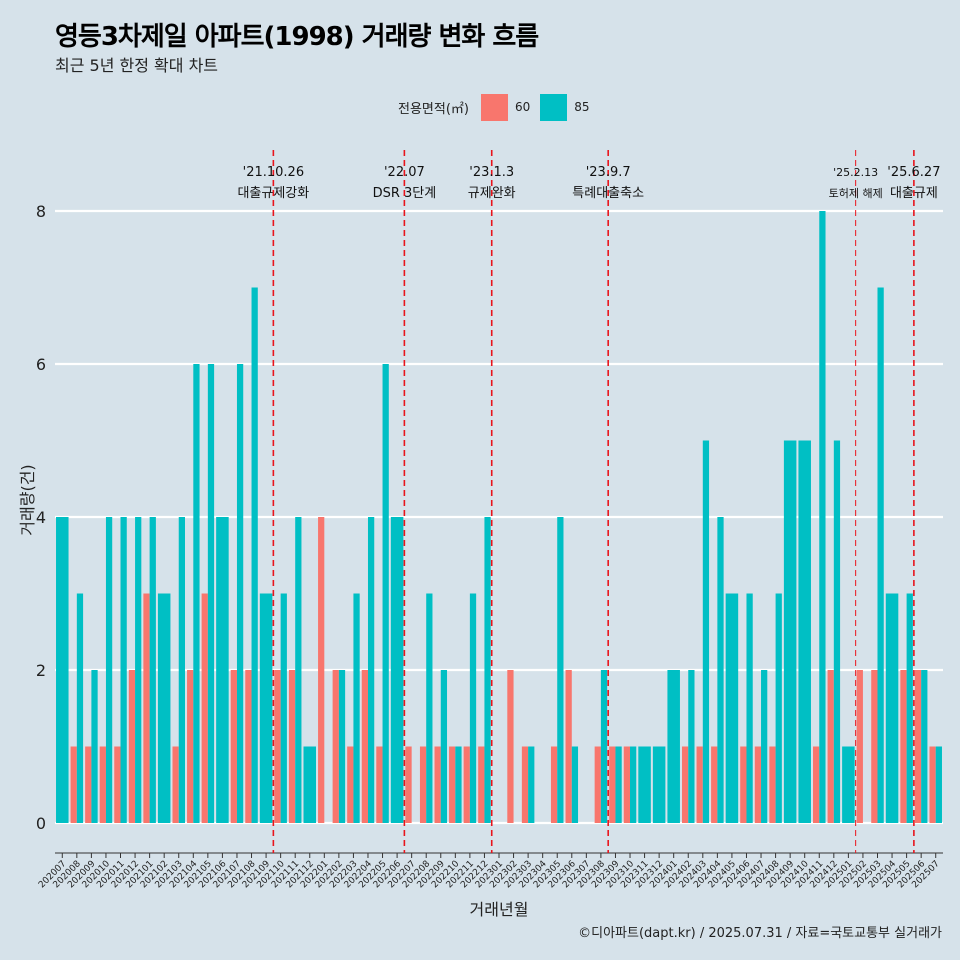  Describe the element at coordinates (41, 517) in the screenshot. I see `y-tick-label: 4` at that location.